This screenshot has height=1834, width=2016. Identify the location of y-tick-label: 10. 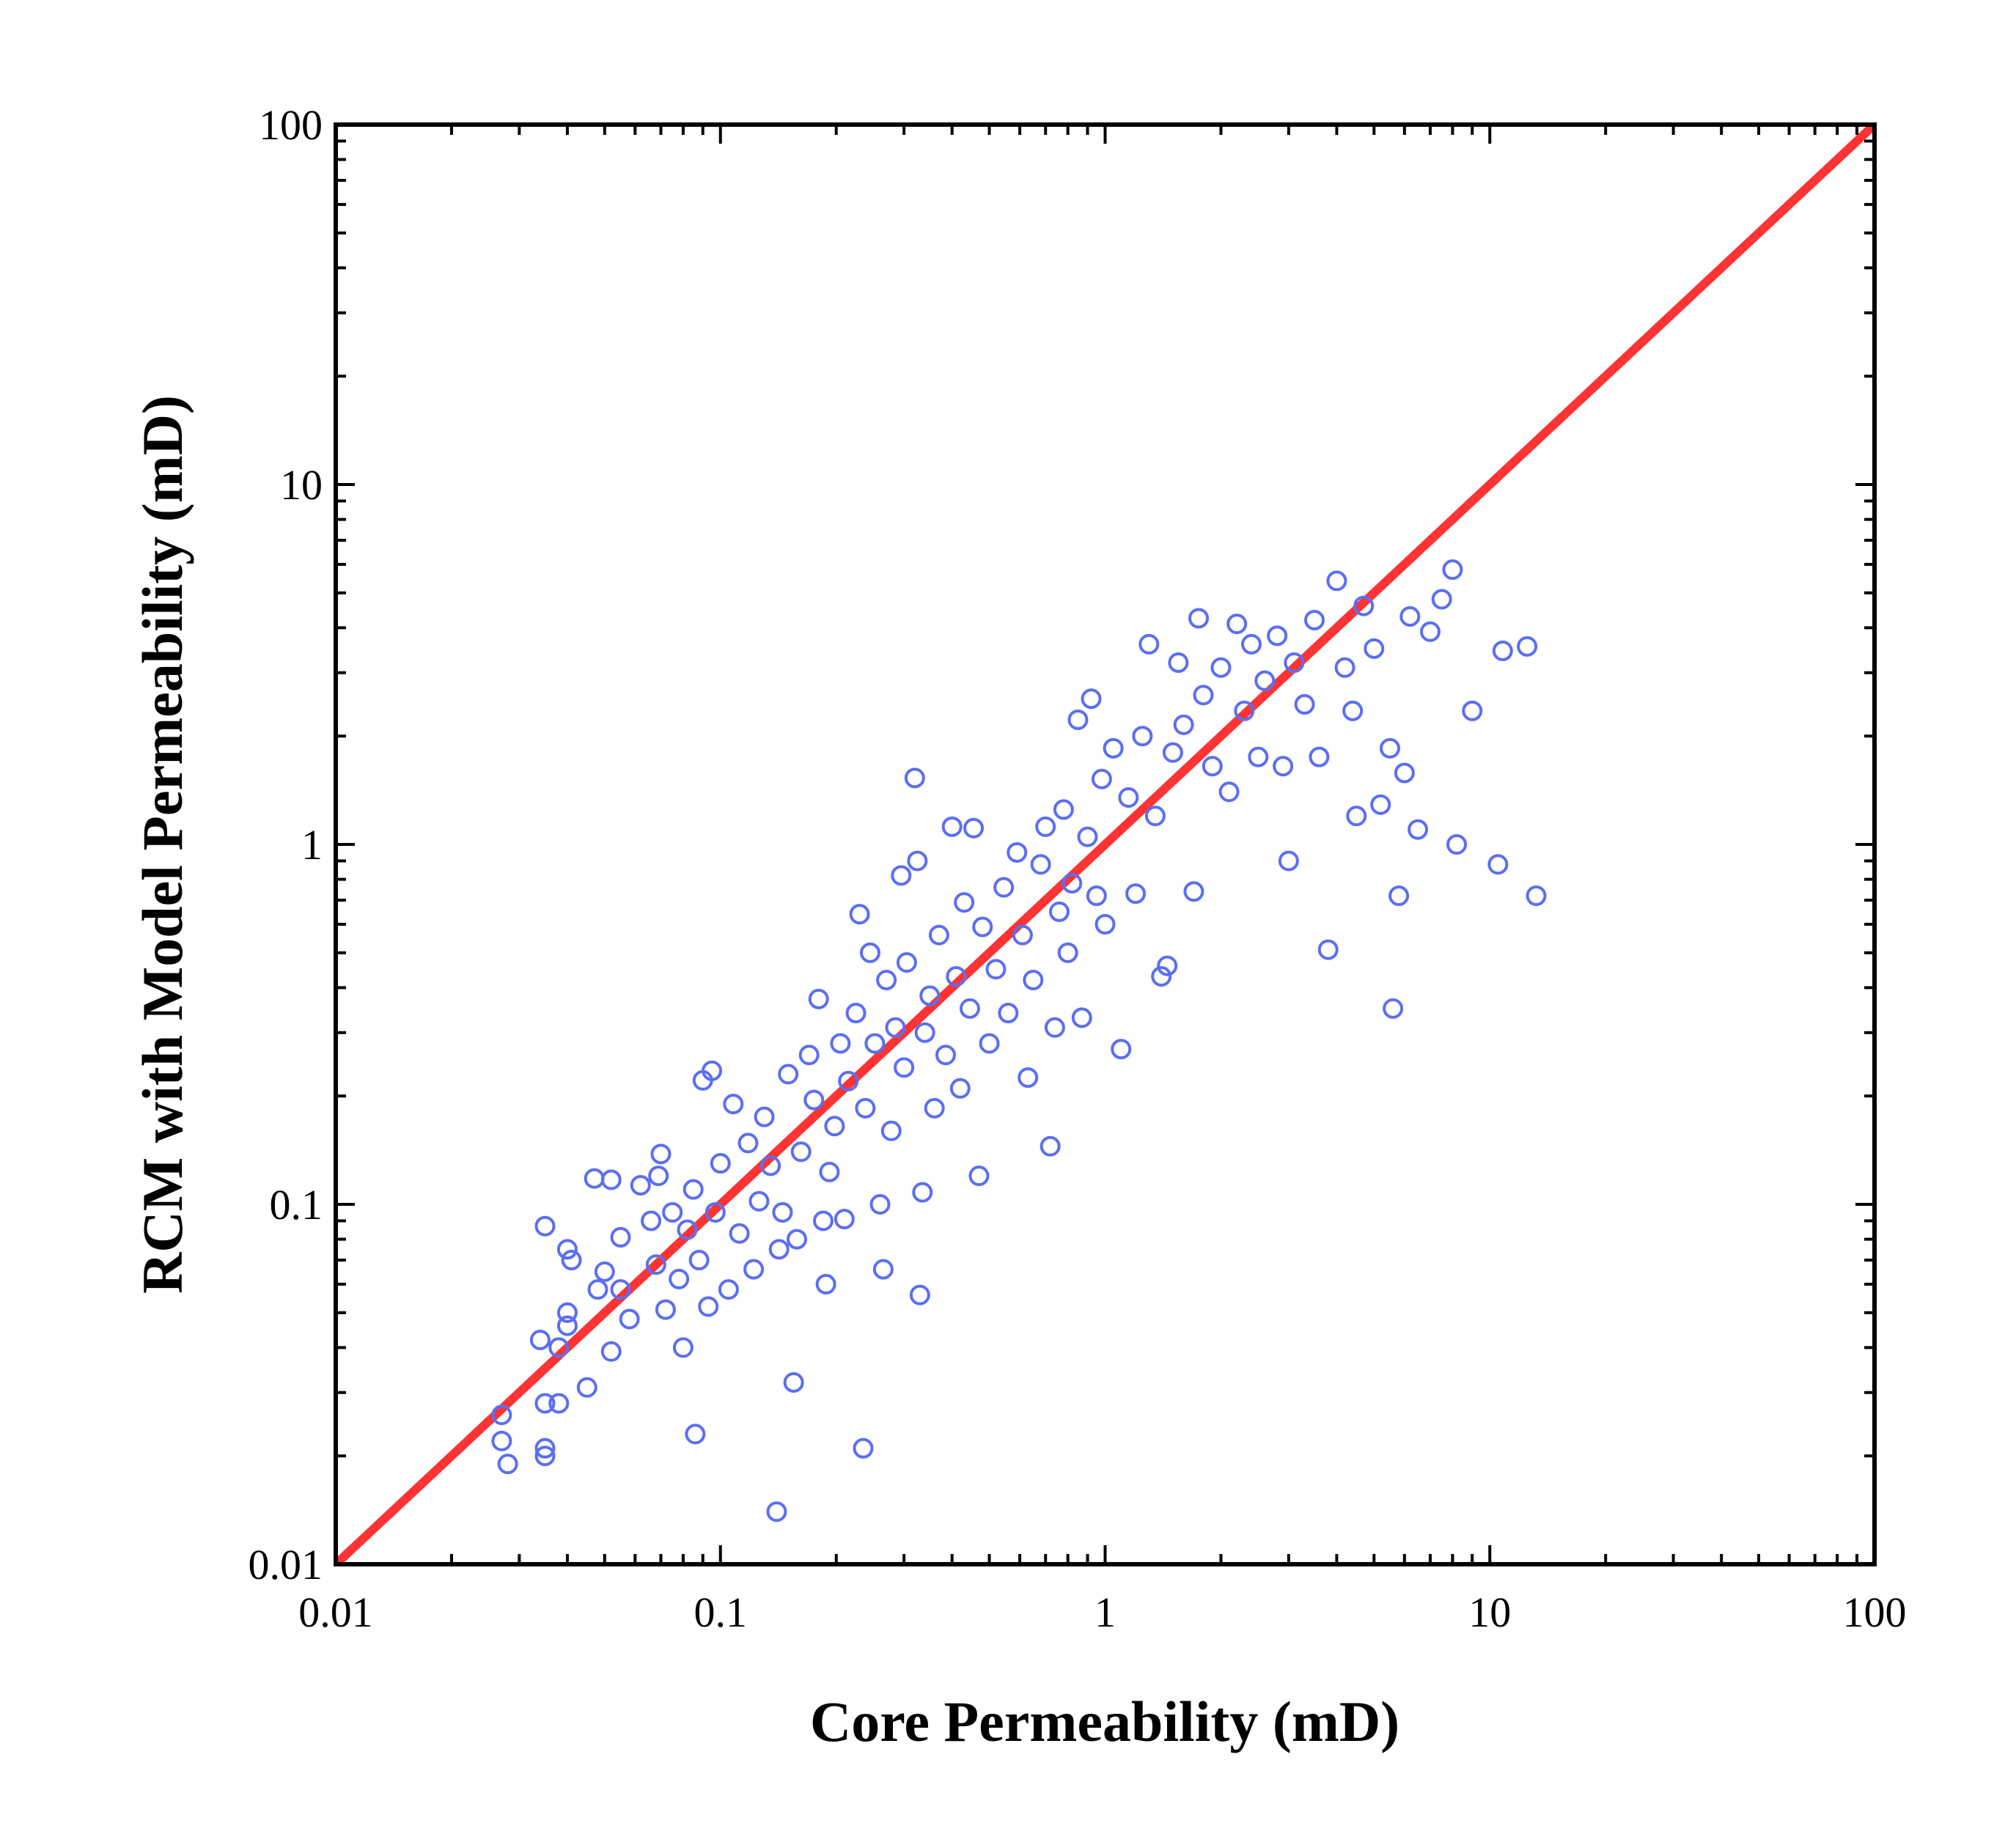
(301, 485).